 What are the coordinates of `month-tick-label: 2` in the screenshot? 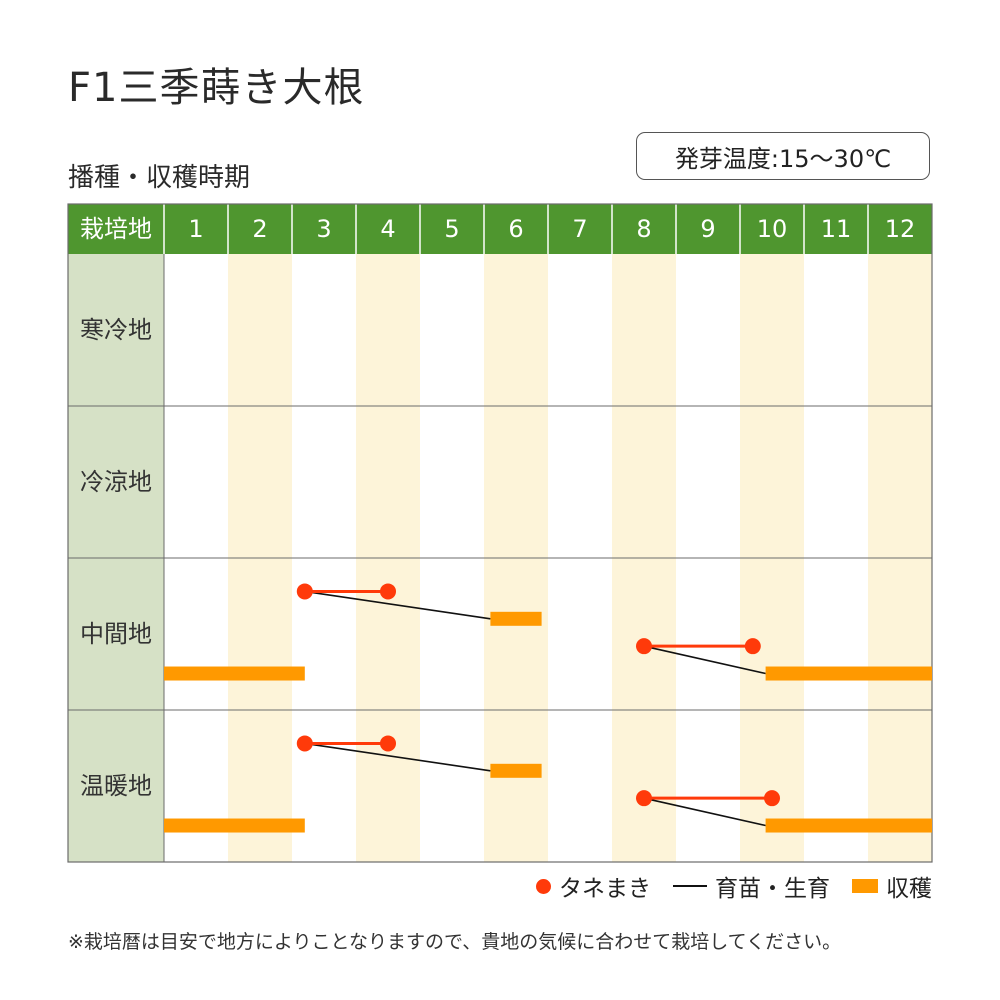 It's located at (259, 229).